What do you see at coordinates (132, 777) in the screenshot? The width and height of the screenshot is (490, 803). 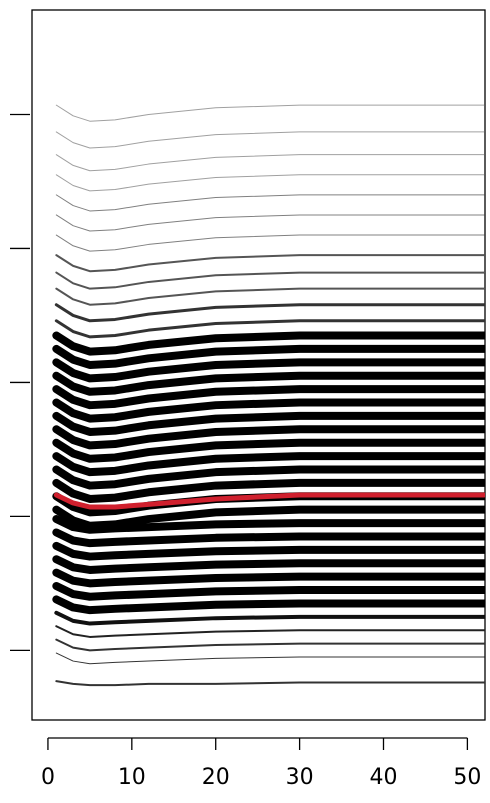 I see `x-tick-label: 10` at bounding box center [132, 777].